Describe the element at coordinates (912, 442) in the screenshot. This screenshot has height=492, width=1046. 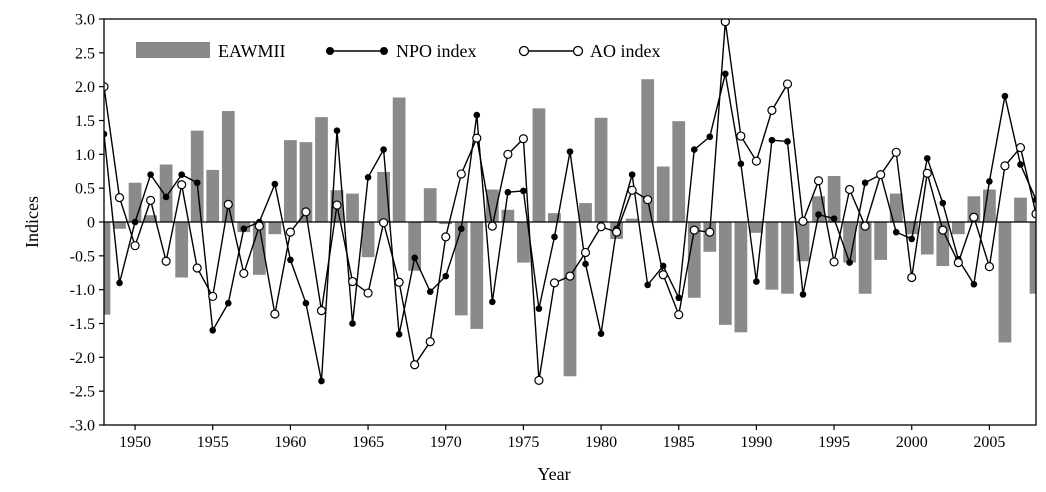
I see `x-tick-label: 2000` at that location.